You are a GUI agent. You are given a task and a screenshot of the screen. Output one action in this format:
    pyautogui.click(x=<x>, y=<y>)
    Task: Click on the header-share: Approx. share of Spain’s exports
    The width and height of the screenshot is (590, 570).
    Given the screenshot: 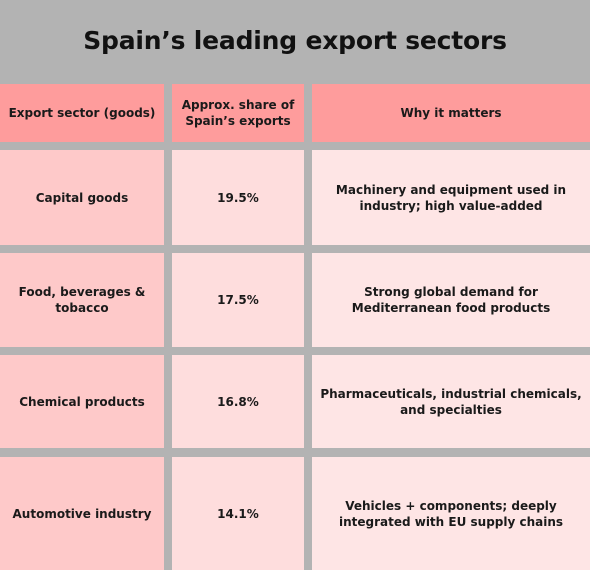 What is the action you would take?
    pyautogui.click(x=238, y=113)
    